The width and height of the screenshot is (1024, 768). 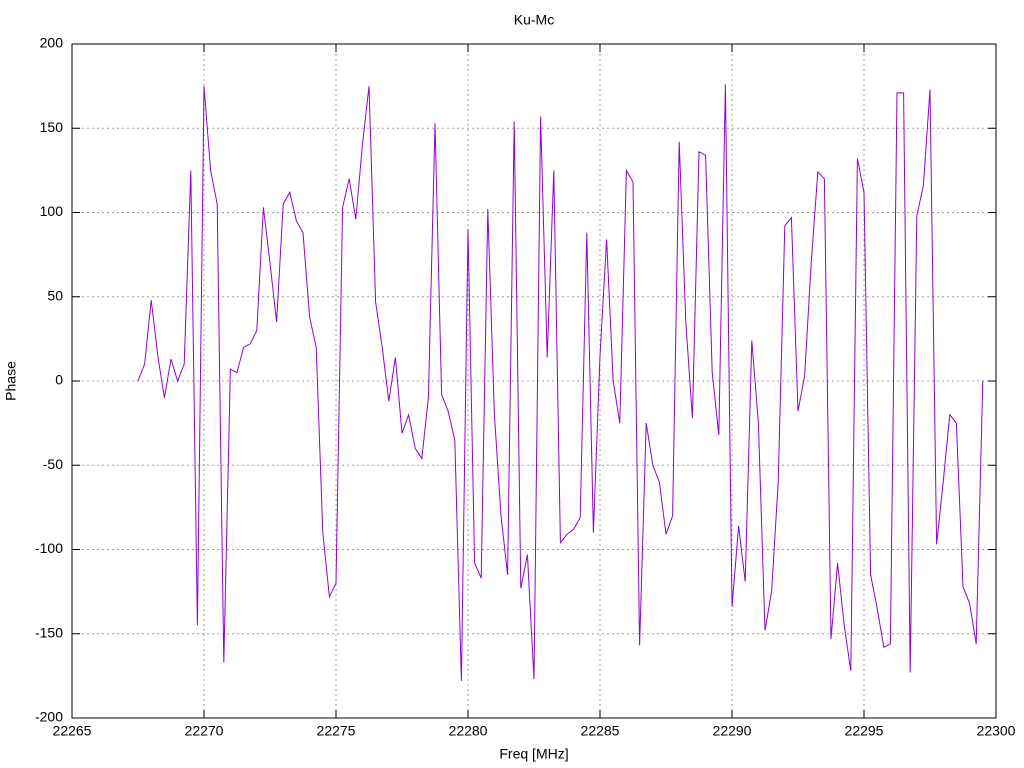 I want to click on y-tick-label: 150, so click(x=52, y=127).